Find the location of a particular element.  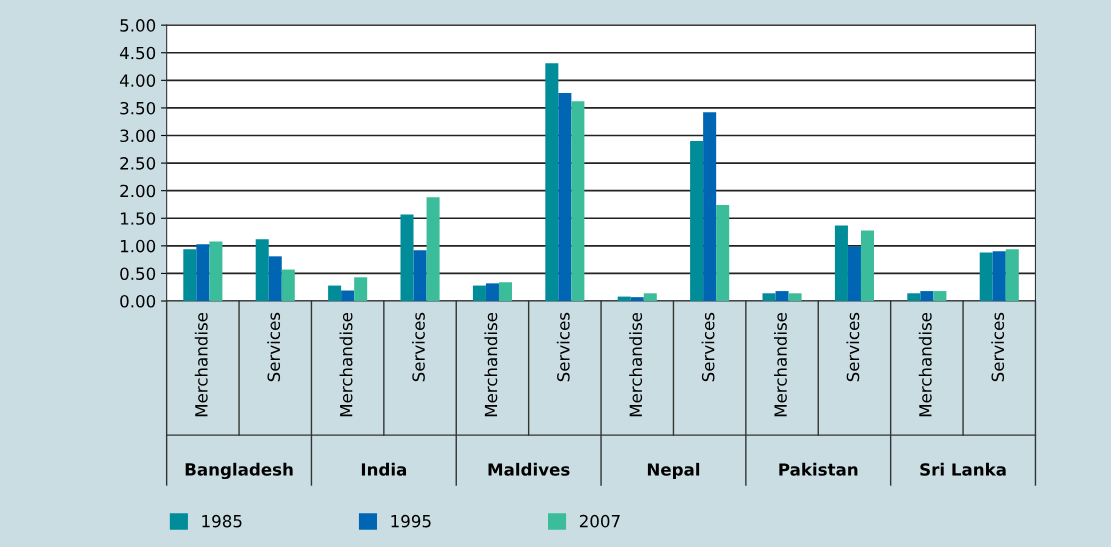

y-tick-label: 4.00 is located at coordinates (137, 80).